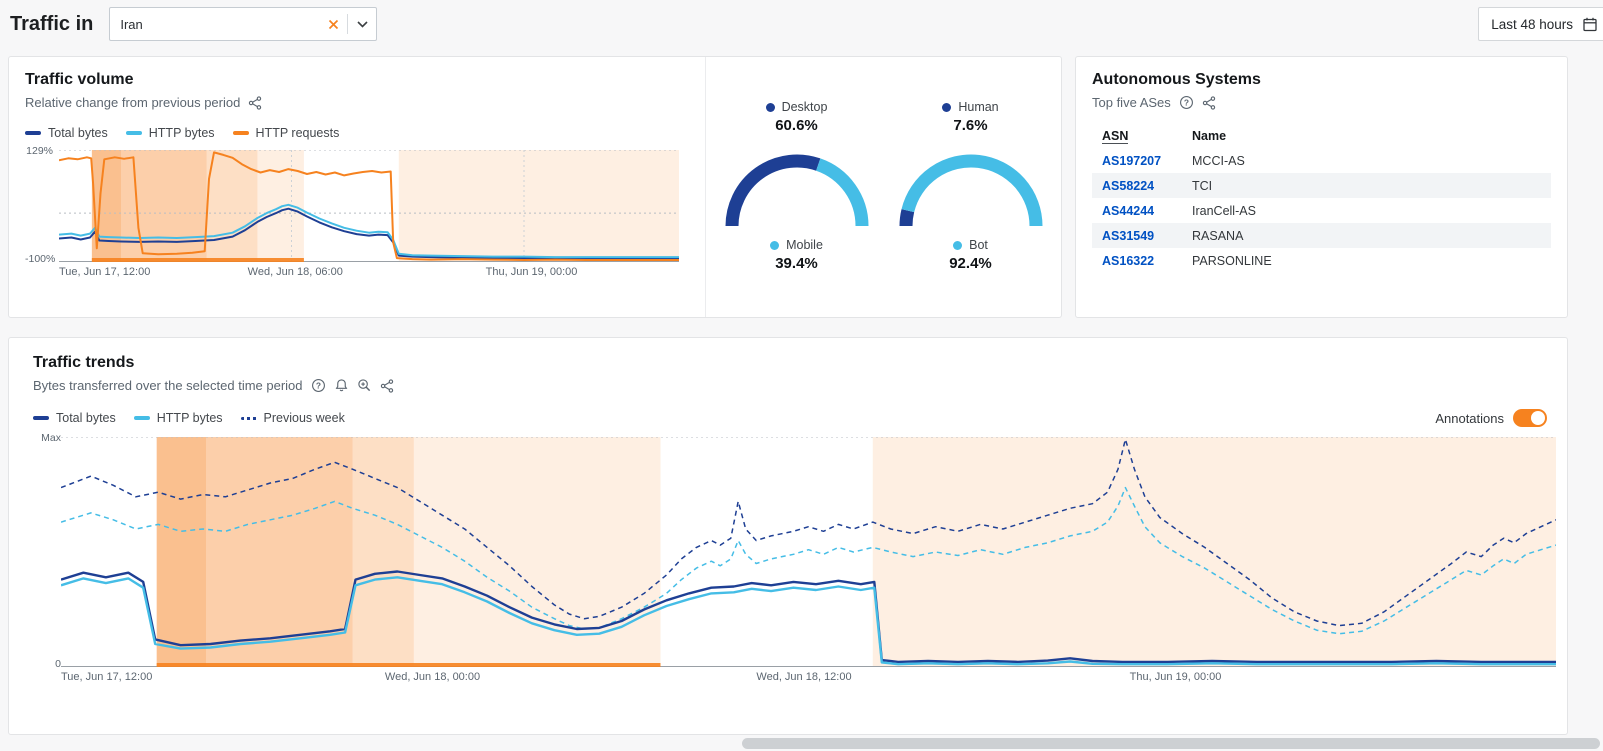  I want to click on autonomous-systems-title: Autonomous Systems, so click(1176, 79).